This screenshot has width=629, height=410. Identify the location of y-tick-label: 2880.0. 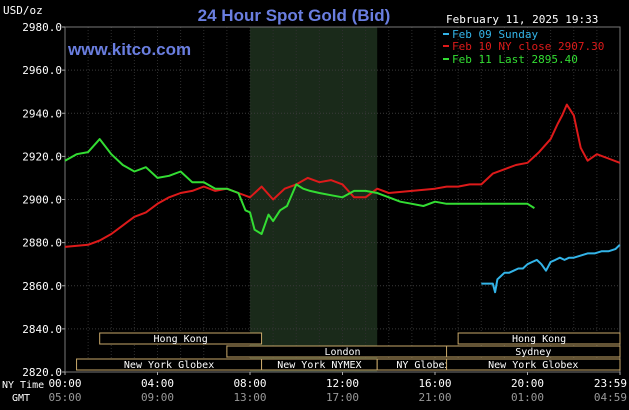
(42, 243).